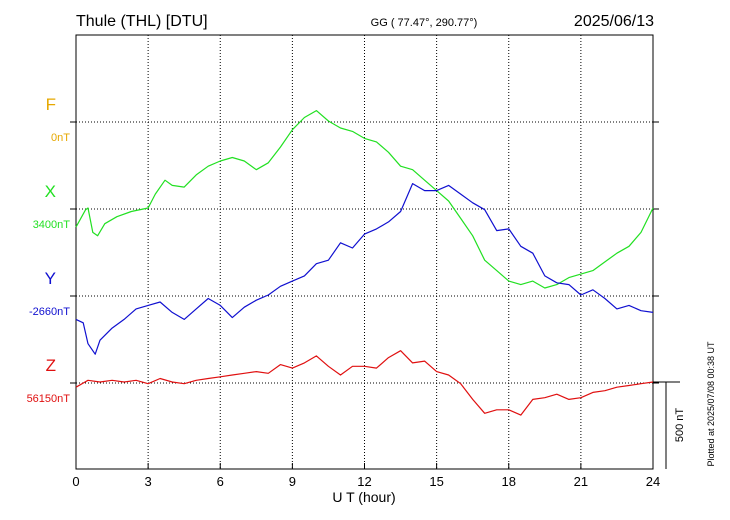  Describe the element at coordinates (49, 250) in the screenshot. I see `series-labels: F 0nT X 3400nT Y -2660nT Z 56150nT` at that location.